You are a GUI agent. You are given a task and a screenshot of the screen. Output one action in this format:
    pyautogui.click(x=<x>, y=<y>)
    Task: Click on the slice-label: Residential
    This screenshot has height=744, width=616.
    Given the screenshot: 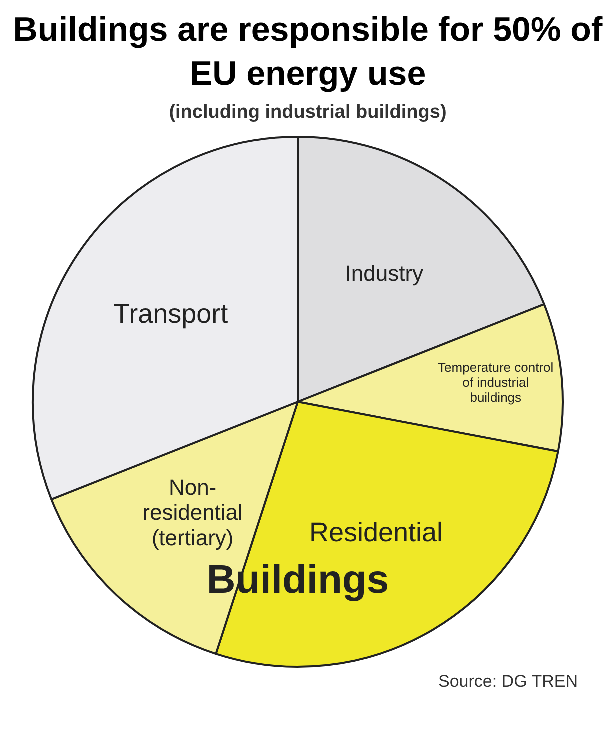 What is the action you would take?
    pyautogui.click(x=376, y=533)
    